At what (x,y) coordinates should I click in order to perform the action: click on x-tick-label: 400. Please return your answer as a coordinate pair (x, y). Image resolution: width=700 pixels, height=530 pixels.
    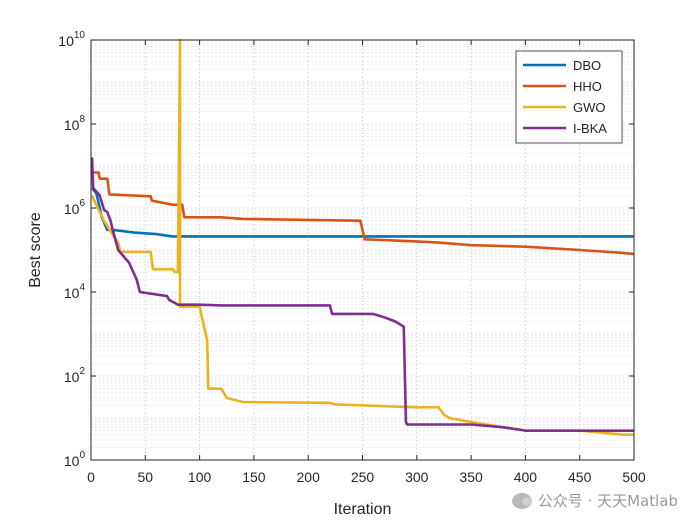
    Looking at the image, I should click on (526, 477).